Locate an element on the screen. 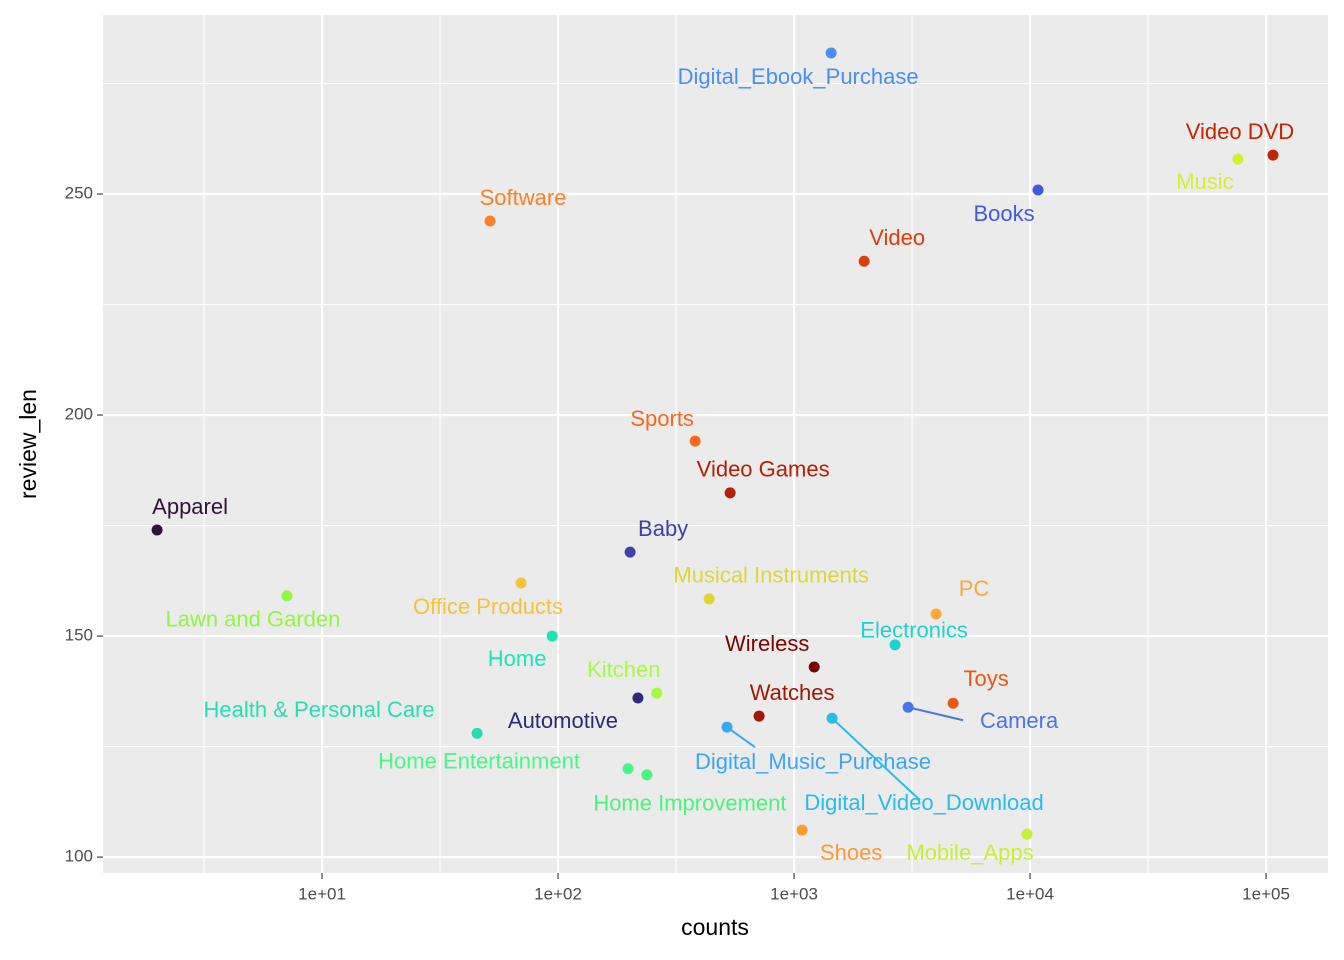 The width and height of the screenshot is (1344, 960). point-label: Video DVD is located at coordinates (1240, 131).